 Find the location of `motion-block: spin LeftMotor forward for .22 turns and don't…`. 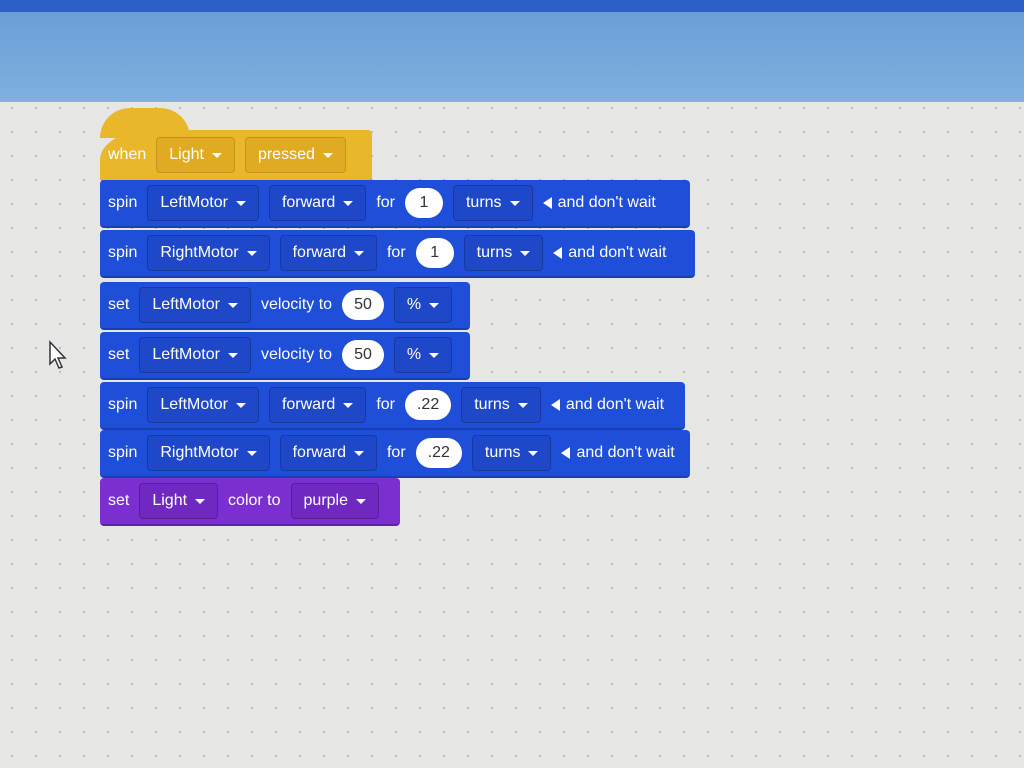

motion-block: spin LeftMotor forward for .22 turns and don't… is located at coordinates (392, 406).